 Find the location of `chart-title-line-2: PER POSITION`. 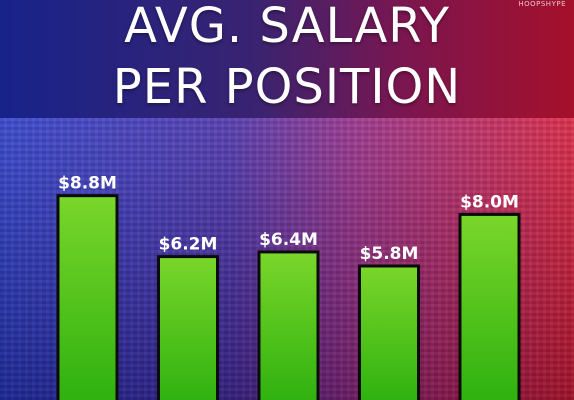

chart-title-line-2: PER POSITION is located at coordinates (287, 87).